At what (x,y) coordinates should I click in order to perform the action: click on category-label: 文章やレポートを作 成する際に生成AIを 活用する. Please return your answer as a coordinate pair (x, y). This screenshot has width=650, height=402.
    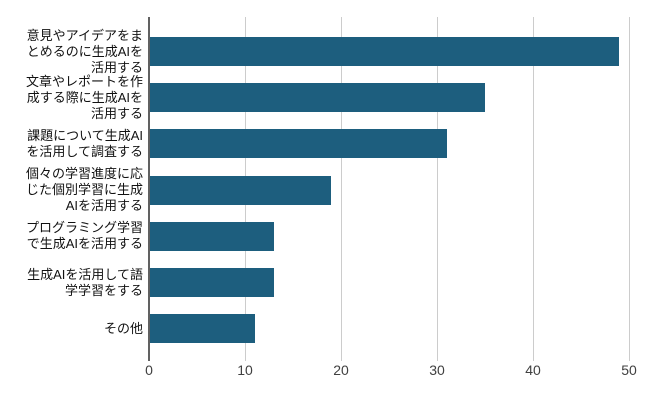
    Looking at the image, I should click on (84, 97).